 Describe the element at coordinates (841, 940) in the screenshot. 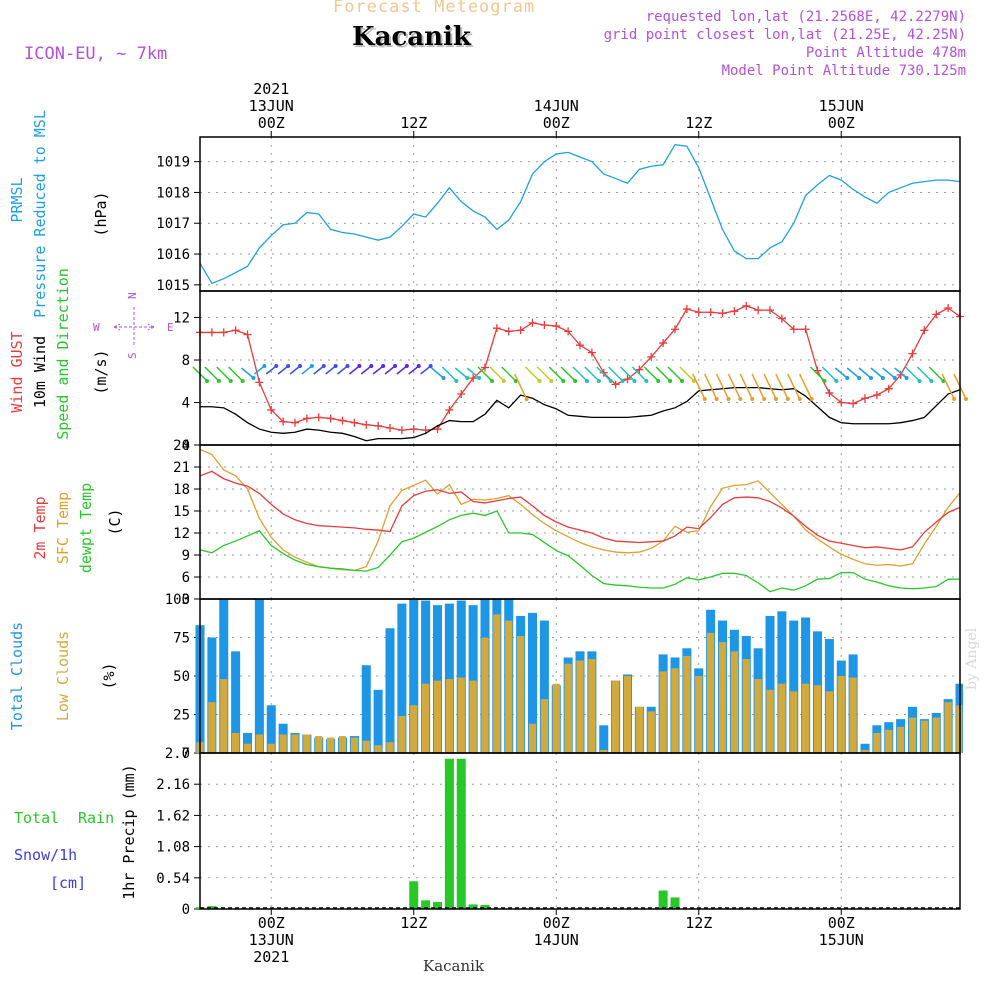

I see `bottom-axis-label: 15JUN` at that location.